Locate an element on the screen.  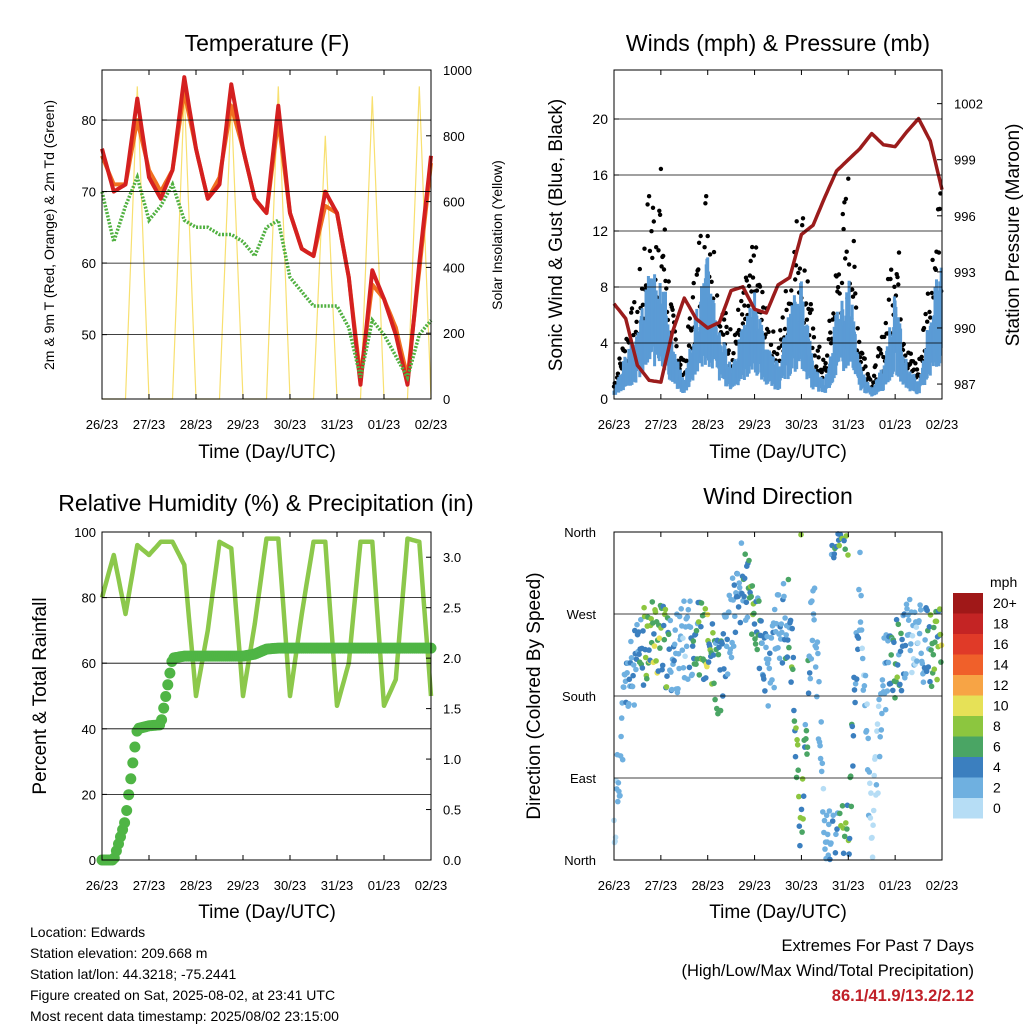
winds-x-tick-label: 28/23 is located at coordinates (707, 424).